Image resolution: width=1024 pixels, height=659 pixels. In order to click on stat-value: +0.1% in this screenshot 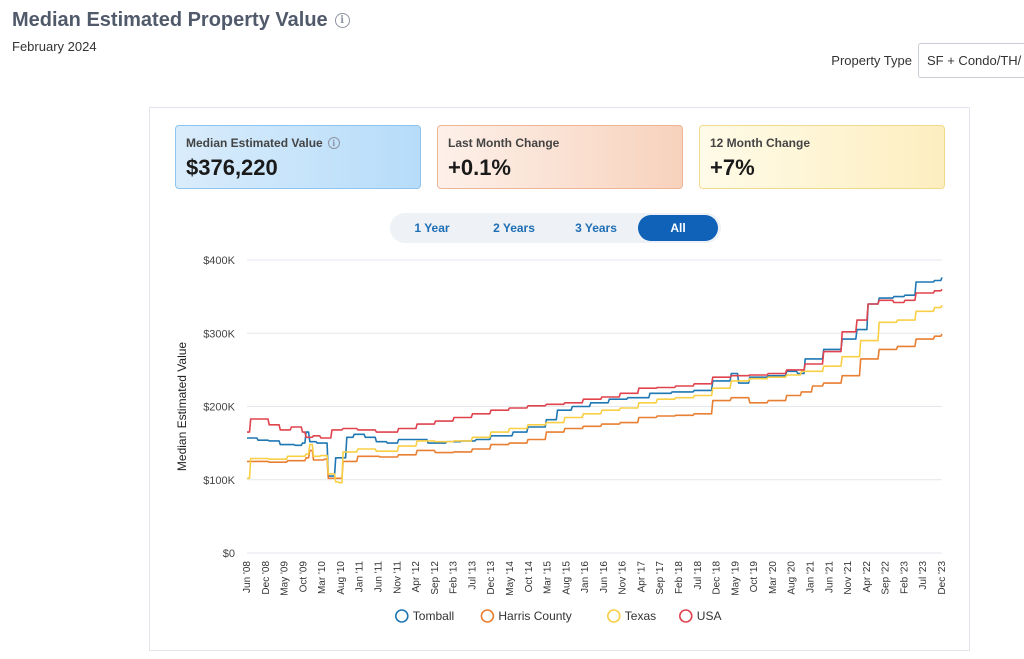, I will do `click(479, 167)`.